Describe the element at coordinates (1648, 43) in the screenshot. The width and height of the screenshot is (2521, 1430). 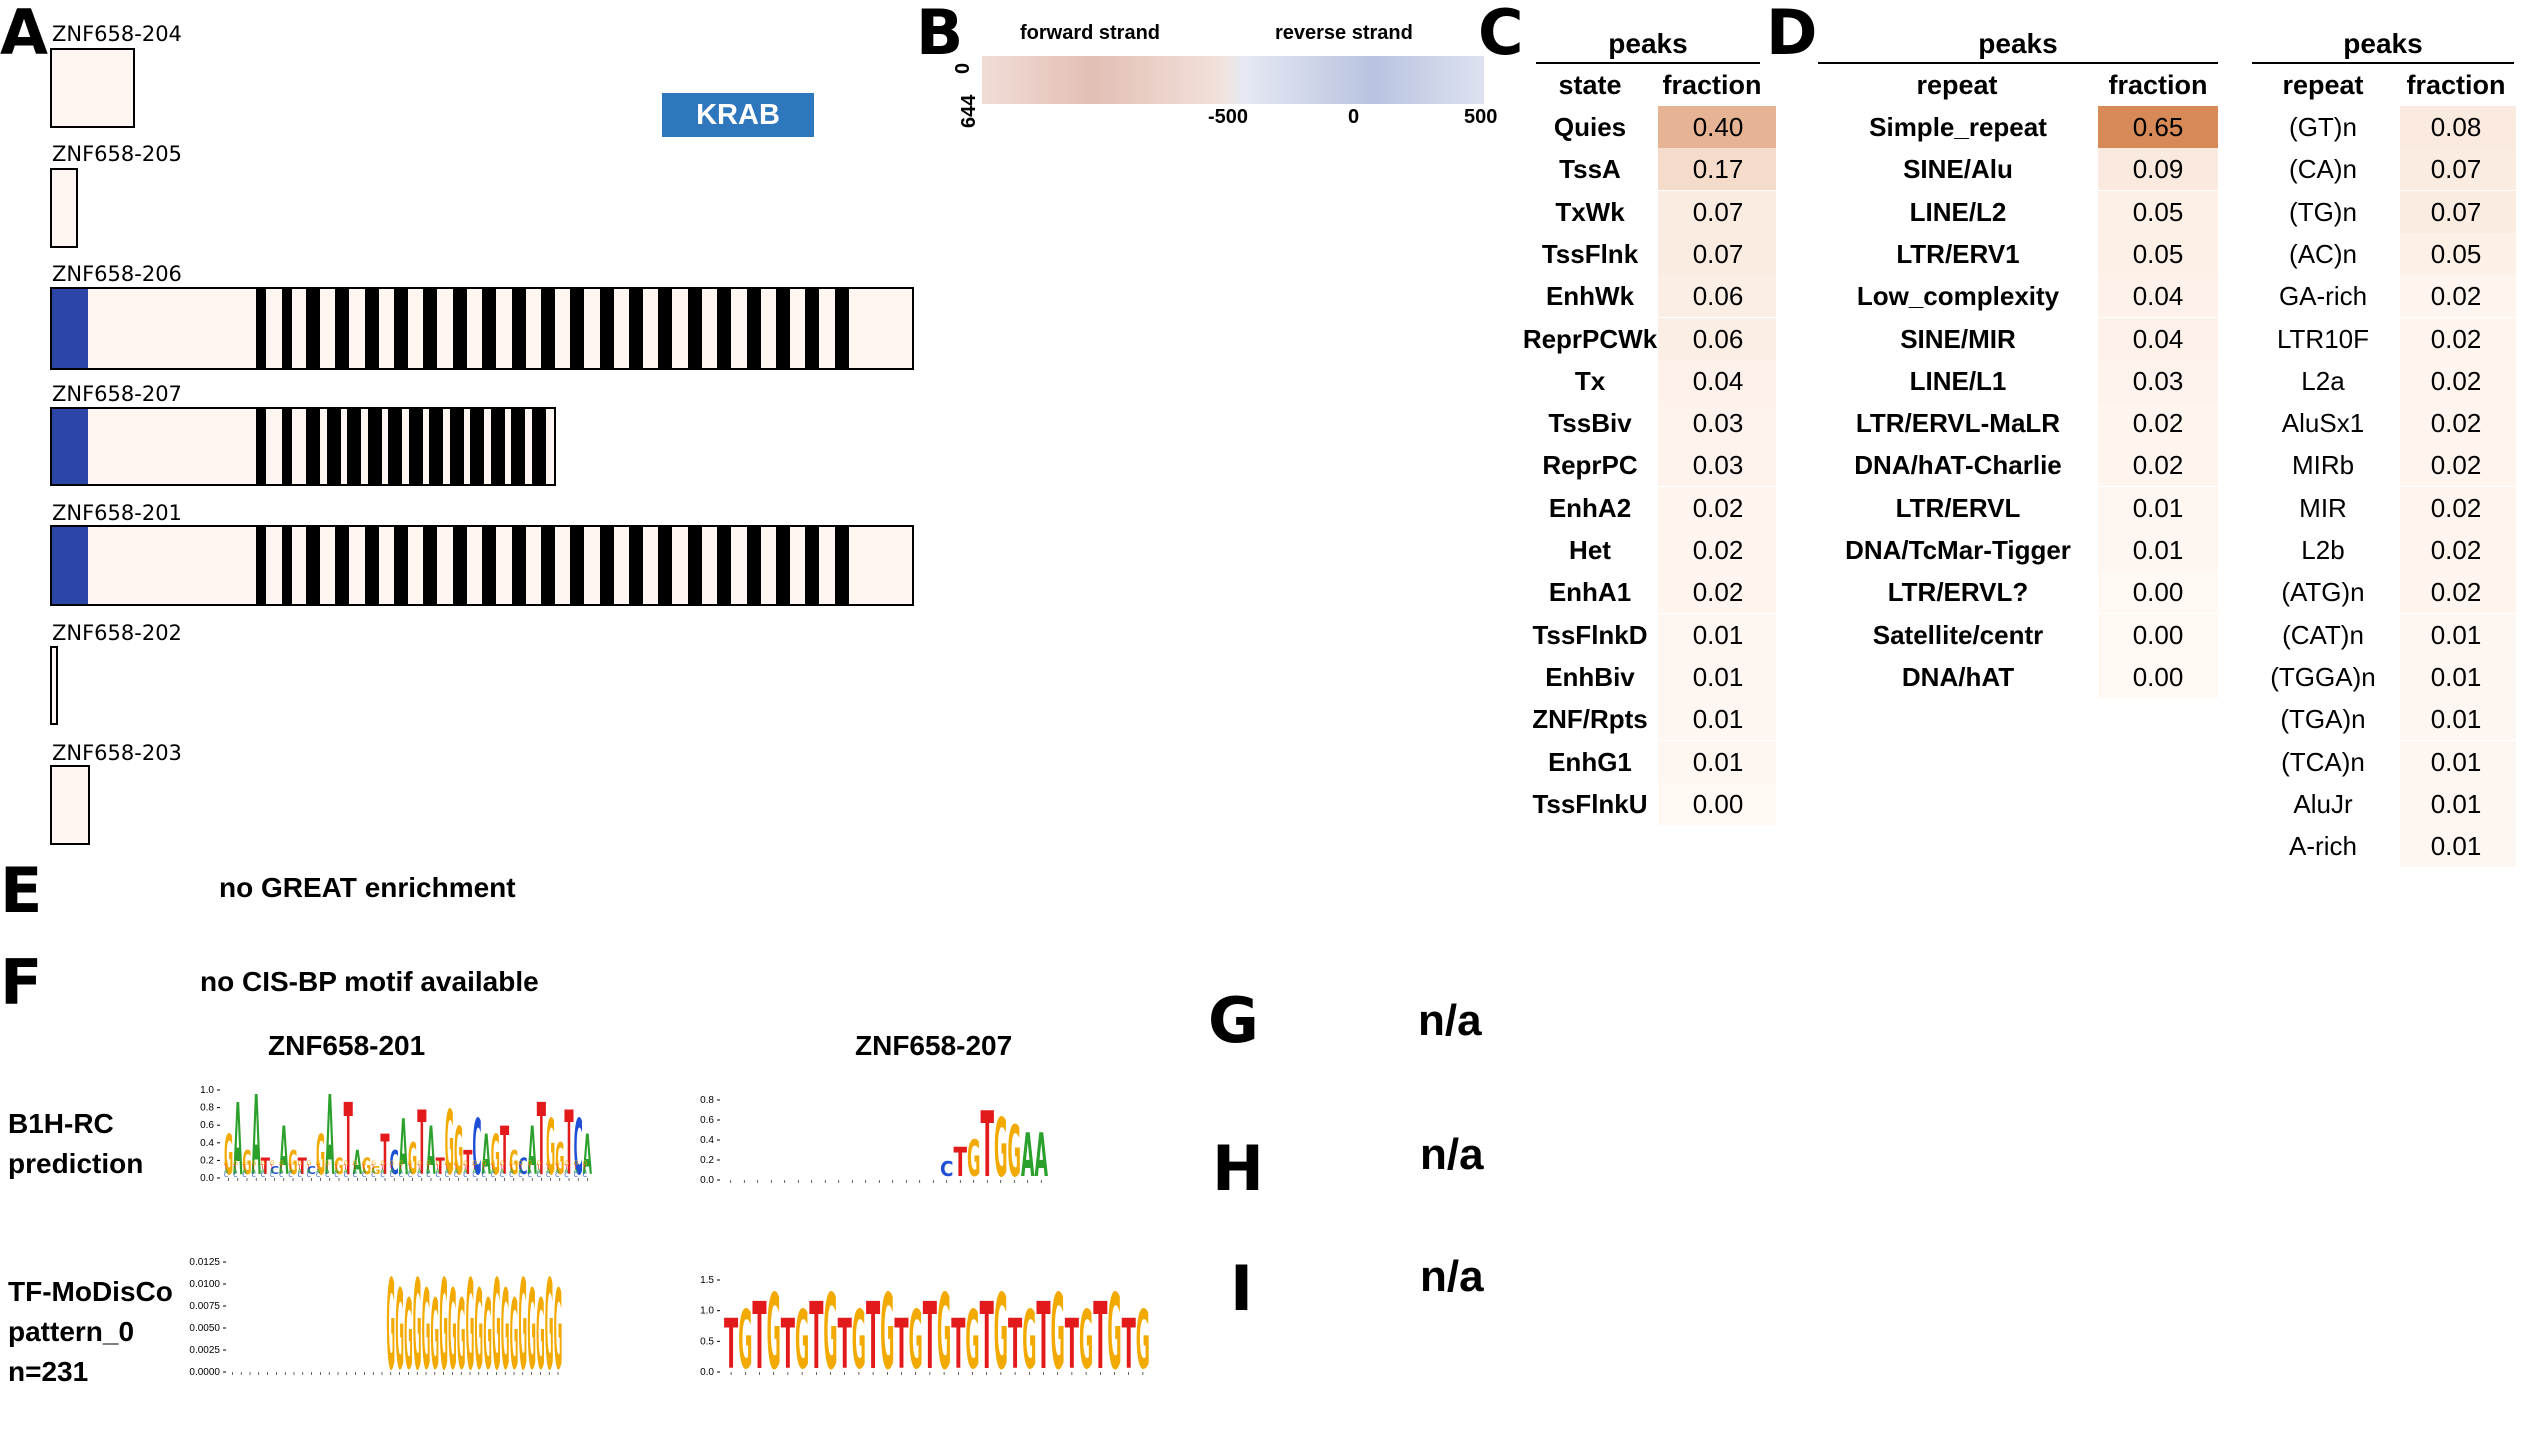
I see `table-c-title: peaks` at that location.